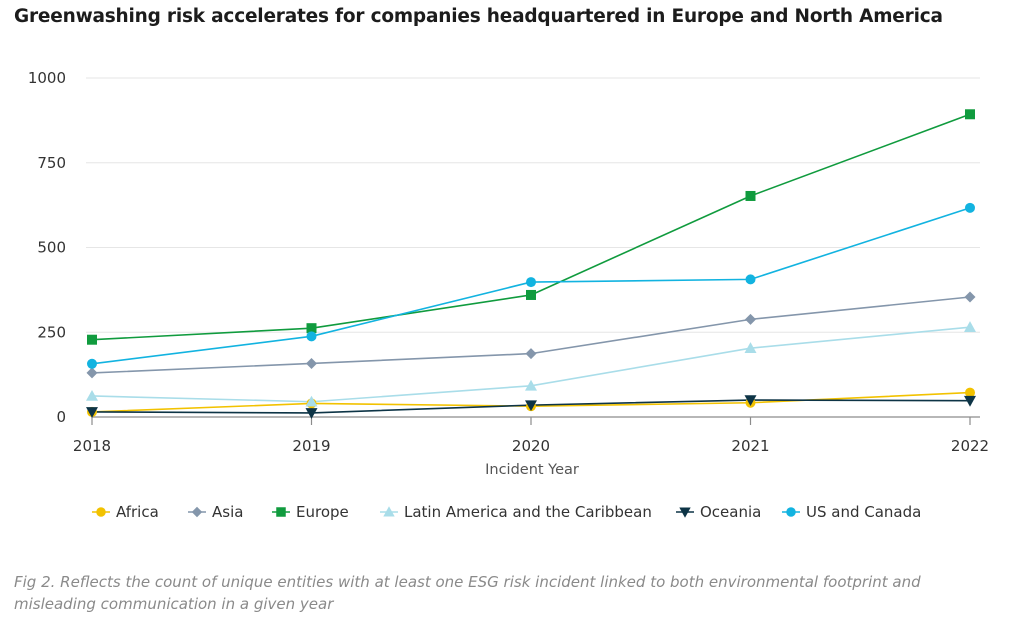 The image size is (1024, 623). What do you see at coordinates (311, 446) in the screenshot?
I see `x-tick-label: 2019` at bounding box center [311, 446].